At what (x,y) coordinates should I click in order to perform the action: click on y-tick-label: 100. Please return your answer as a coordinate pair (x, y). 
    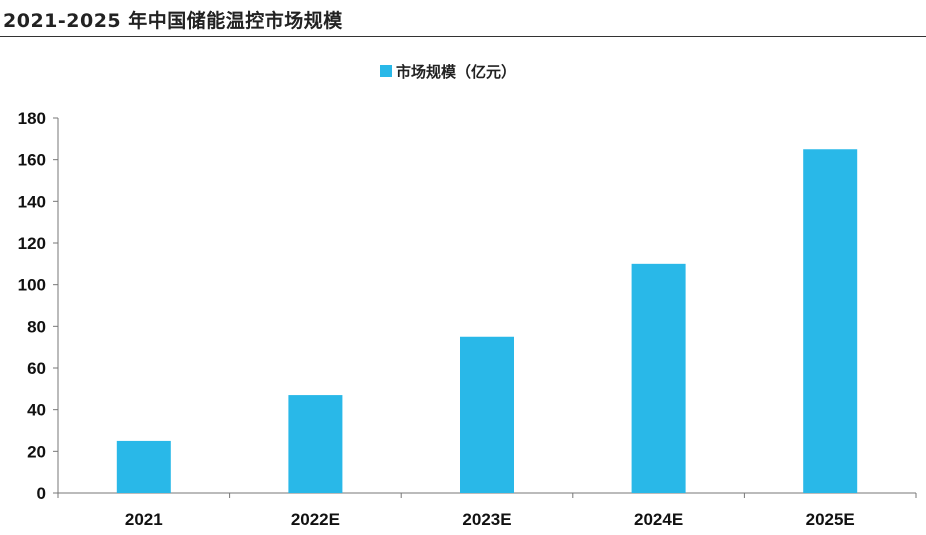
    Looking at the image, I should click on (32, 285).